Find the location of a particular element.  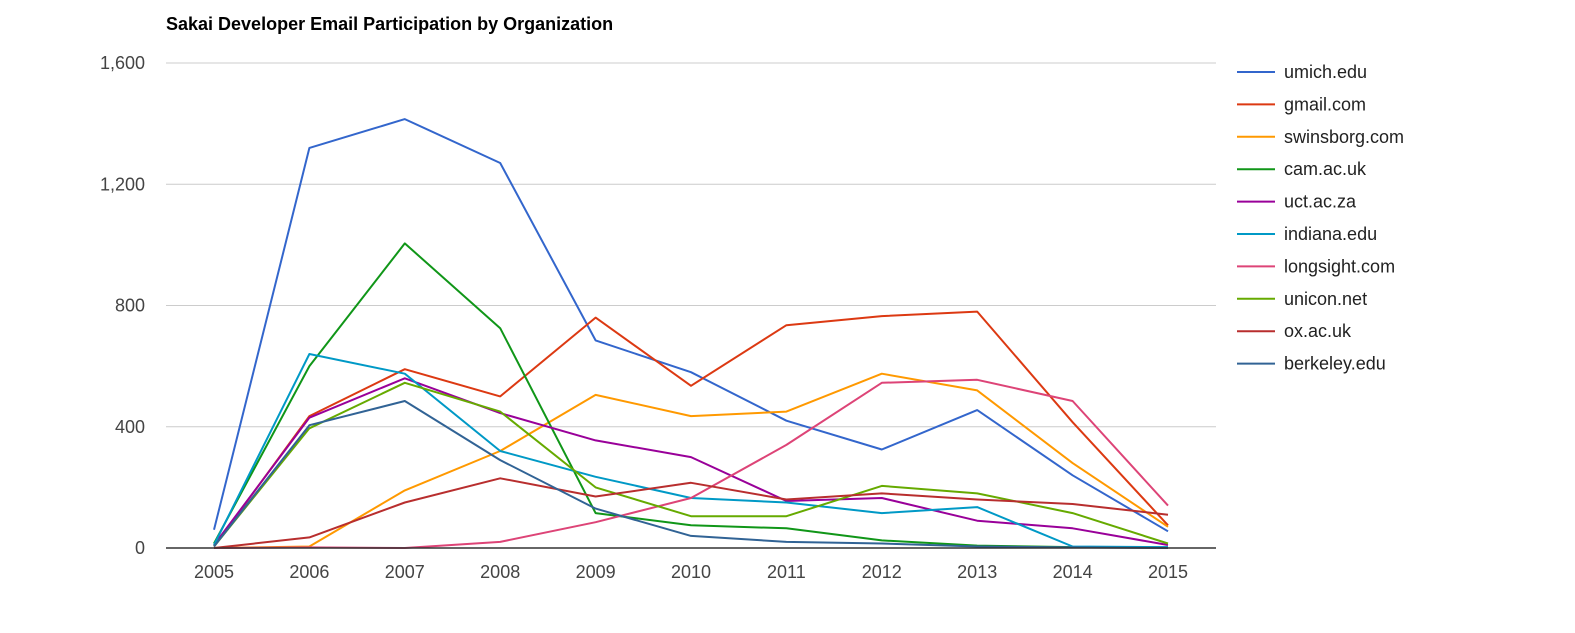

series-line-ox-ac-uk is located at coordinates (691, 513).